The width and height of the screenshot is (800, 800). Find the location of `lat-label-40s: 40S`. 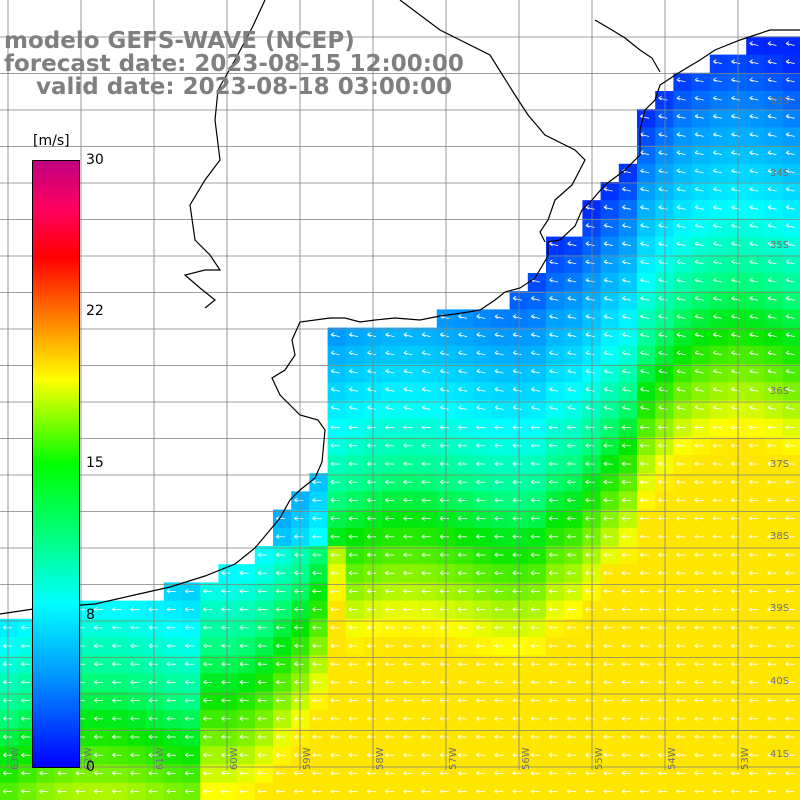

lat-label-40s: 40S is located at coordinates (780, 681).